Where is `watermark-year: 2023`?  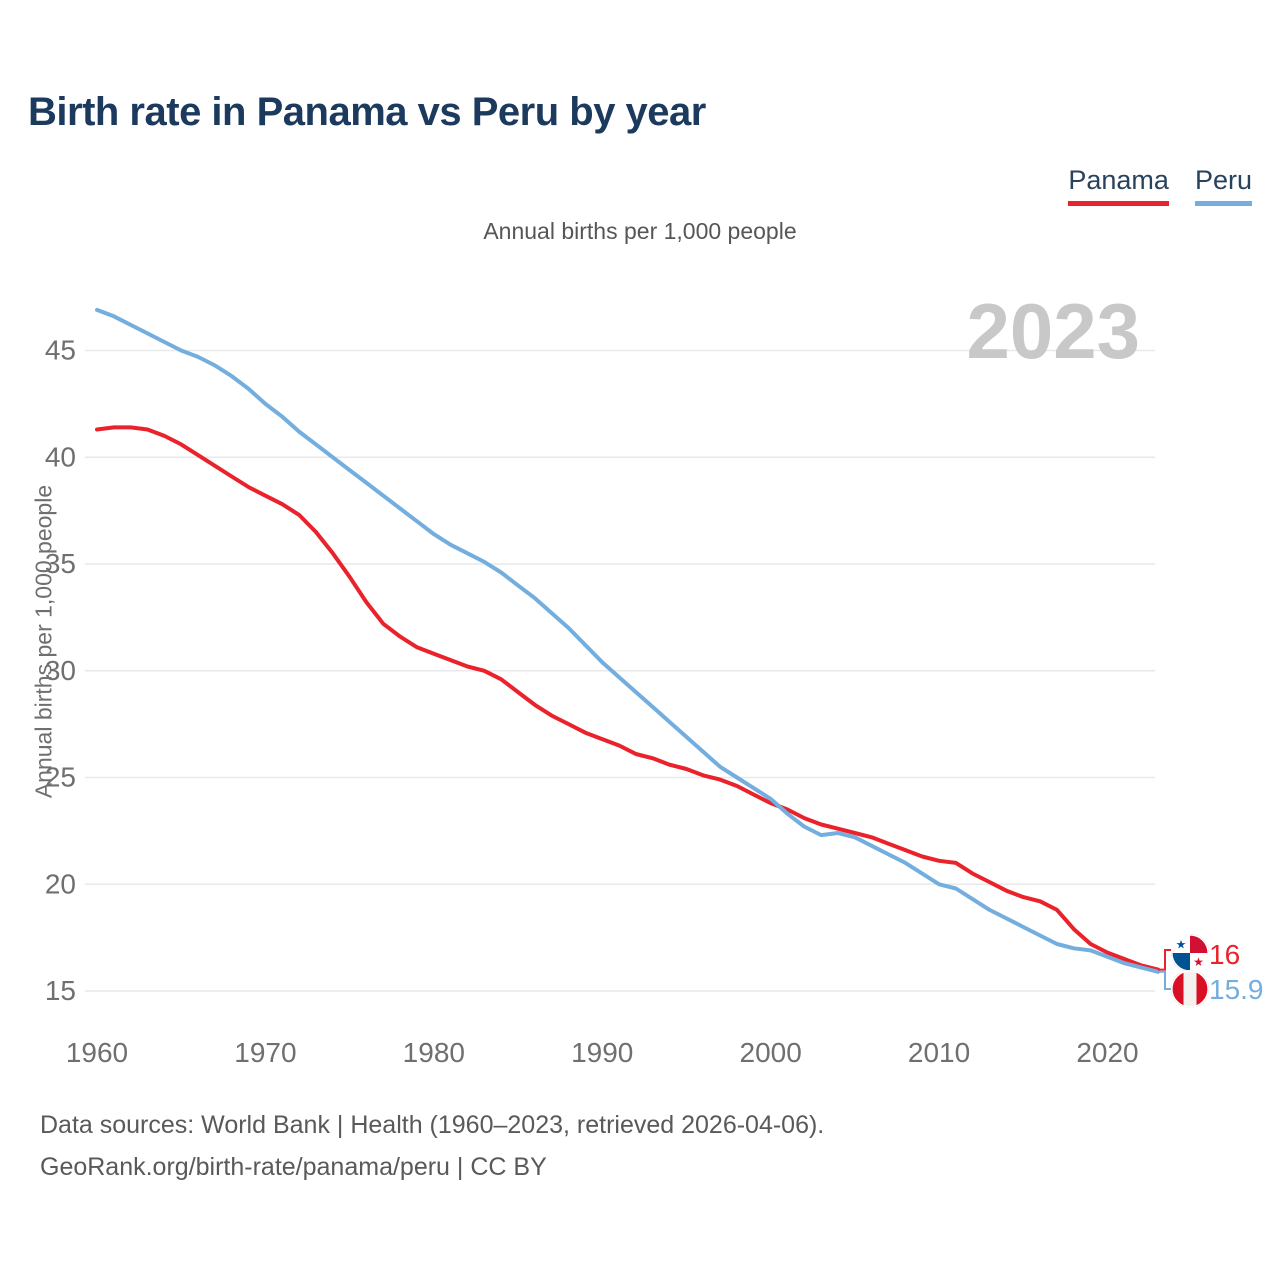 watermark-year: 2023 is located at coordinates (1053, 331).